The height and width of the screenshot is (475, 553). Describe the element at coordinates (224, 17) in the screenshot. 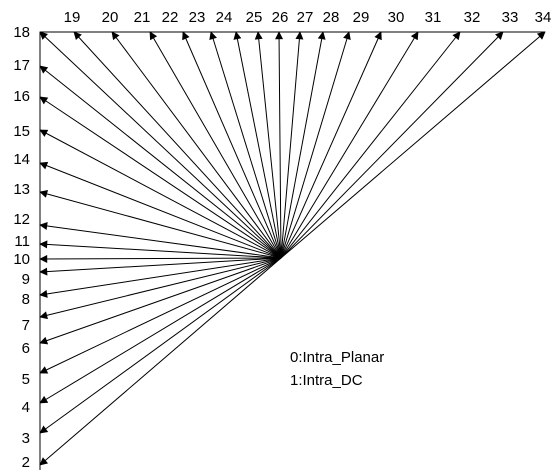

I see `mode-label-24: 24` at that location.